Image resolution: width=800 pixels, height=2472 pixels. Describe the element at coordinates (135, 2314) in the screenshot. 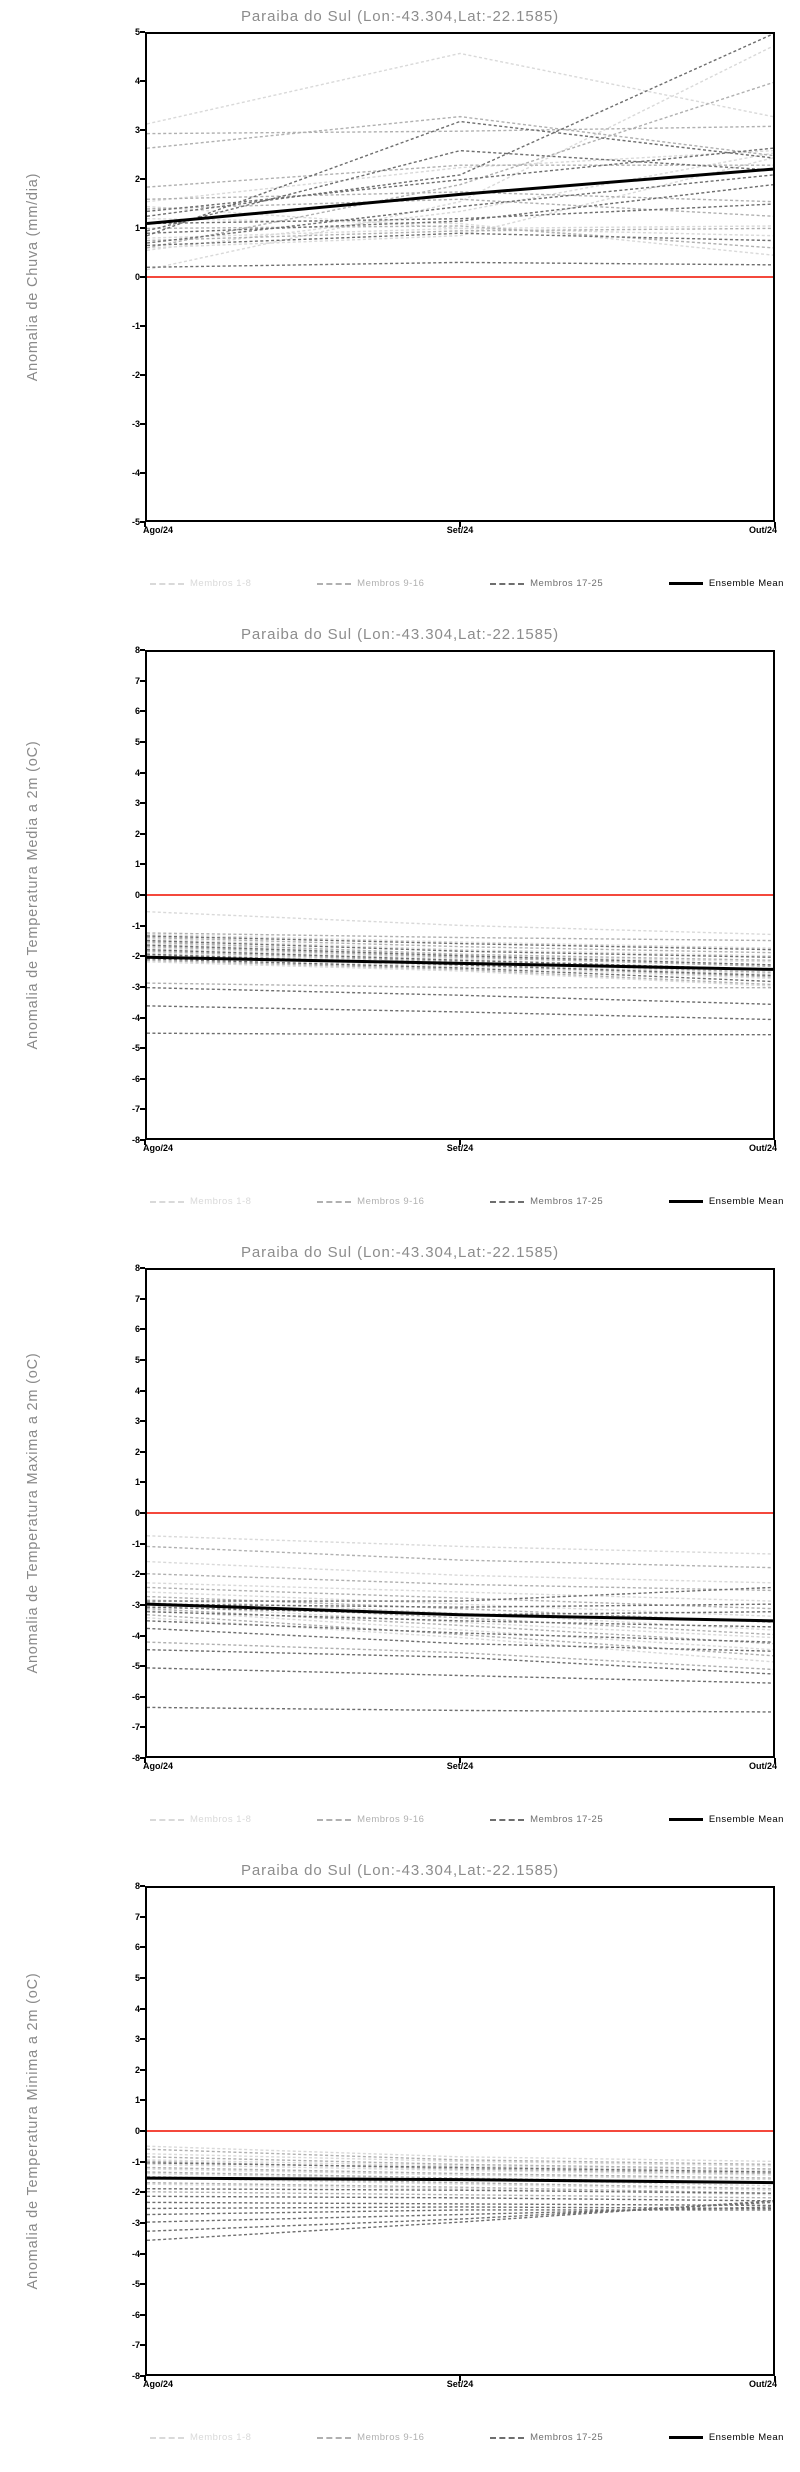

I see `y-axis-tick-label: -6` at that location.